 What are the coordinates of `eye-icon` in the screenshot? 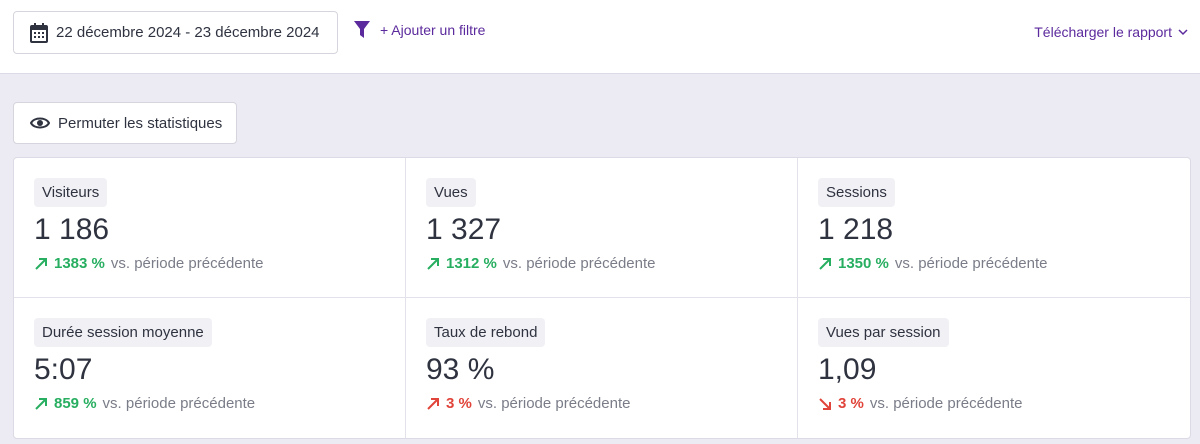 It's located at (40, 123).